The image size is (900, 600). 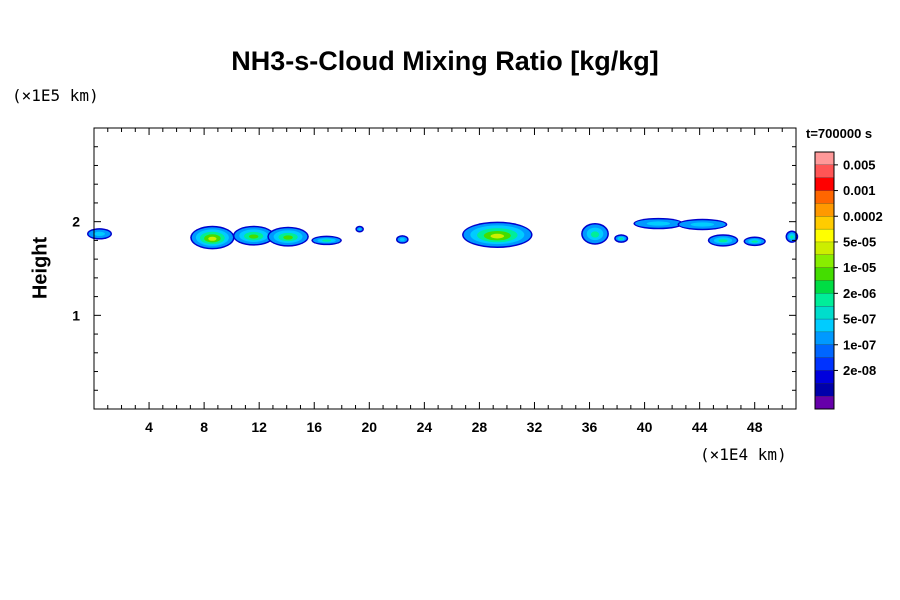 What do you see at coordinates (76, 222) in the screenshot?
I see `y-tick-label: 2` at bounding box center [76, 222].